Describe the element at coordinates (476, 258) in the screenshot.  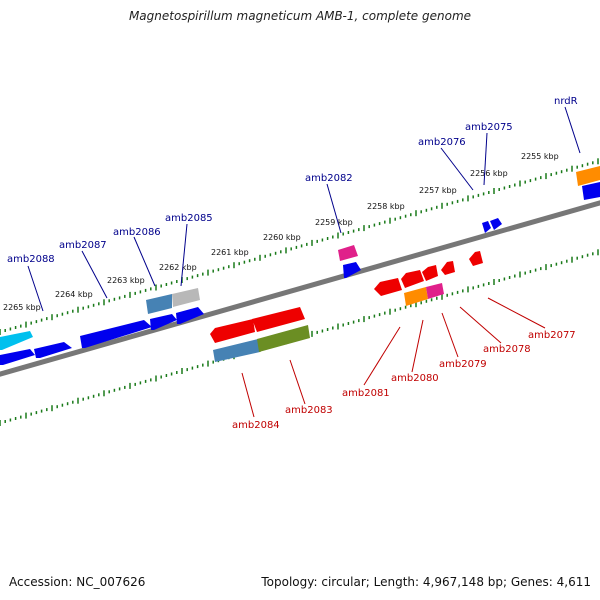
I see `gene-amb2077` at that location.